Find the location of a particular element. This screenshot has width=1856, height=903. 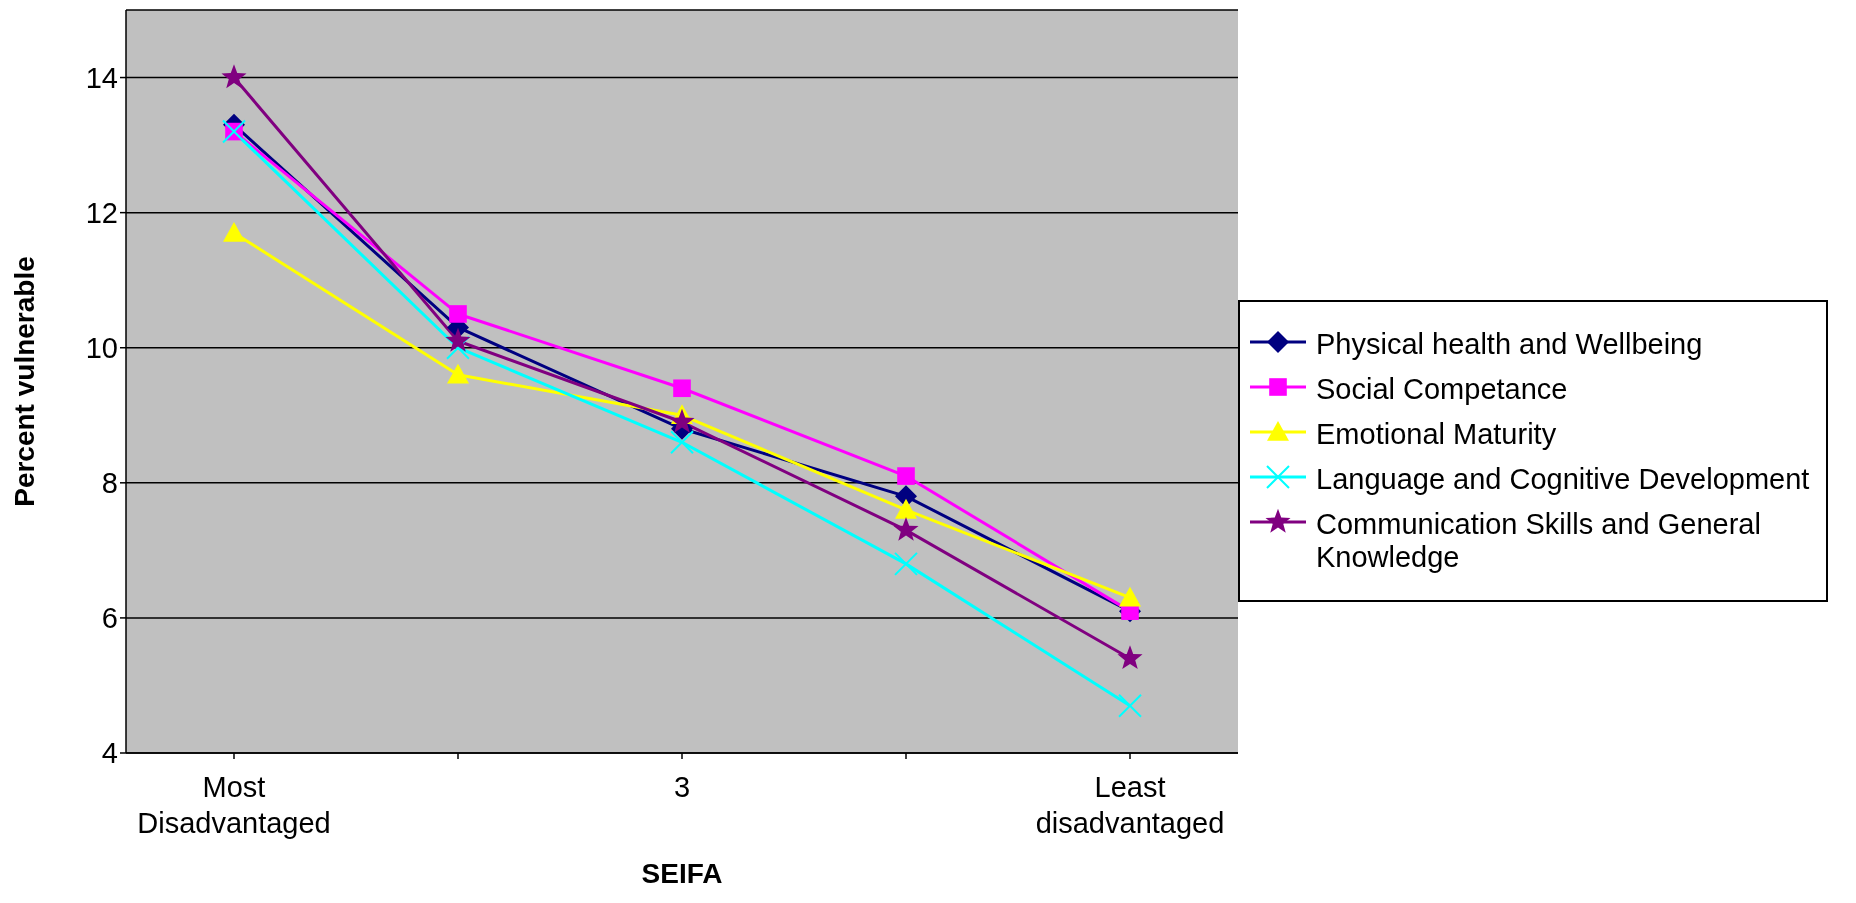

x-tick-label: Most Disadvantaged is located at coordinates (234, 805).